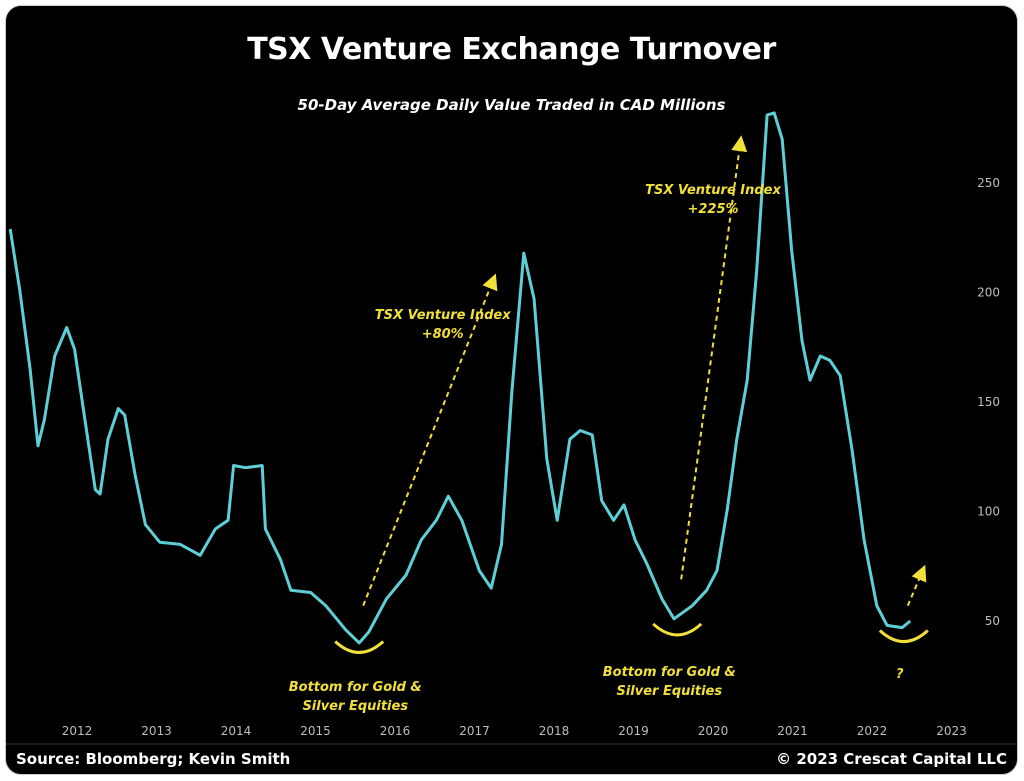 Image resolution: width=1024 pixels, height=781 pixels. I want to click on source-note: Source: Bloomberg; Kevin Smith, so click(153, 759).